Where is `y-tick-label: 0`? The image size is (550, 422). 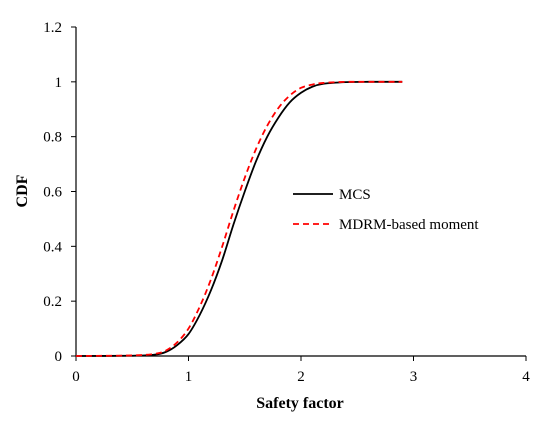
y-tick-label: 0 is located at coordinates (59, 357).